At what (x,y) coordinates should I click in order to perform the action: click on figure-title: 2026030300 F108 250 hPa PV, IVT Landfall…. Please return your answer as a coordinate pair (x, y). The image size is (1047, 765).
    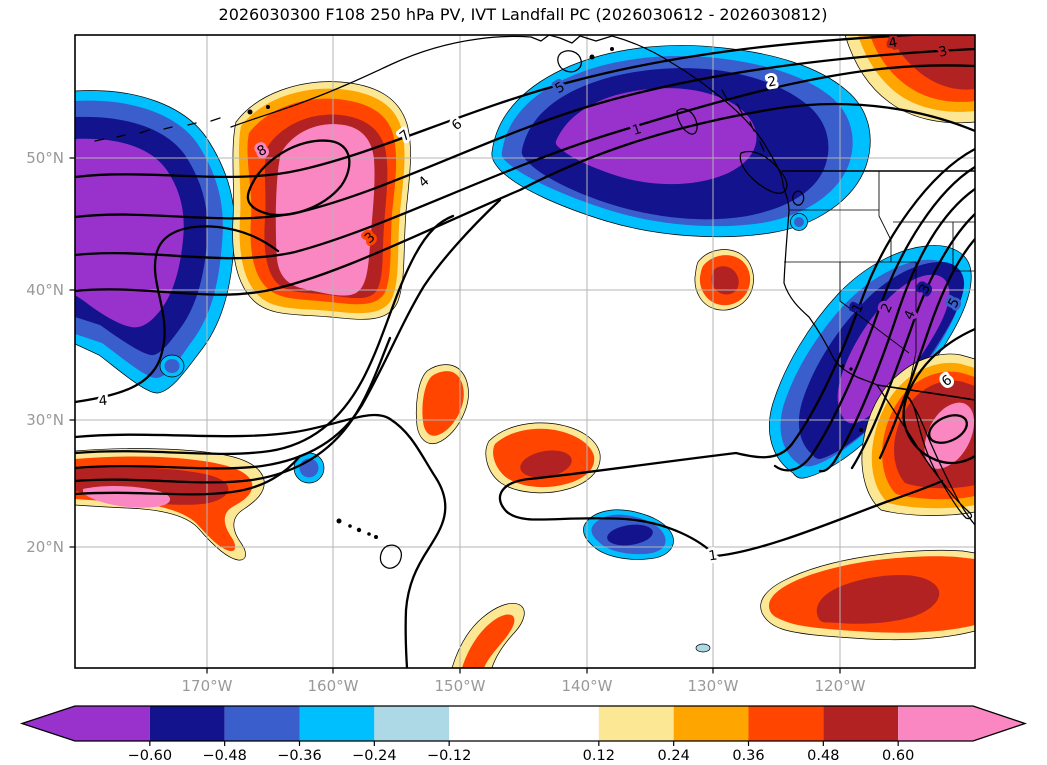
    Looking at the image, I should click on (523, 14).